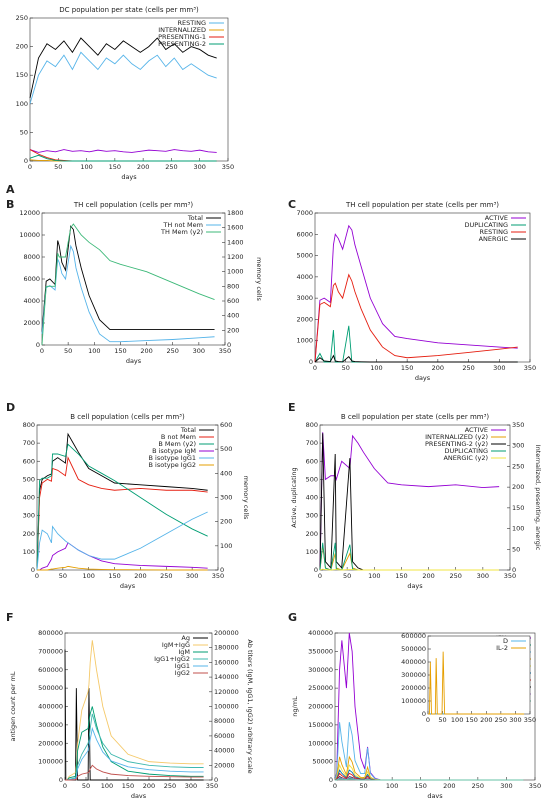  What do you see at coordinates (22, 75) in the screenshot?
I see `y-tick-label: 150` at bounding box center [22, 75].